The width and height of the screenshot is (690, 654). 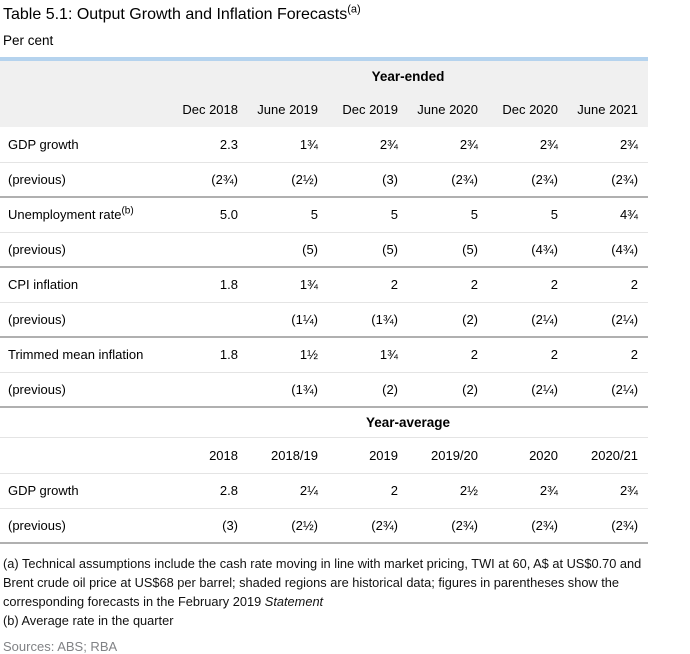 I want to click on data-cell: 1.8, so click(x=208, y=355).